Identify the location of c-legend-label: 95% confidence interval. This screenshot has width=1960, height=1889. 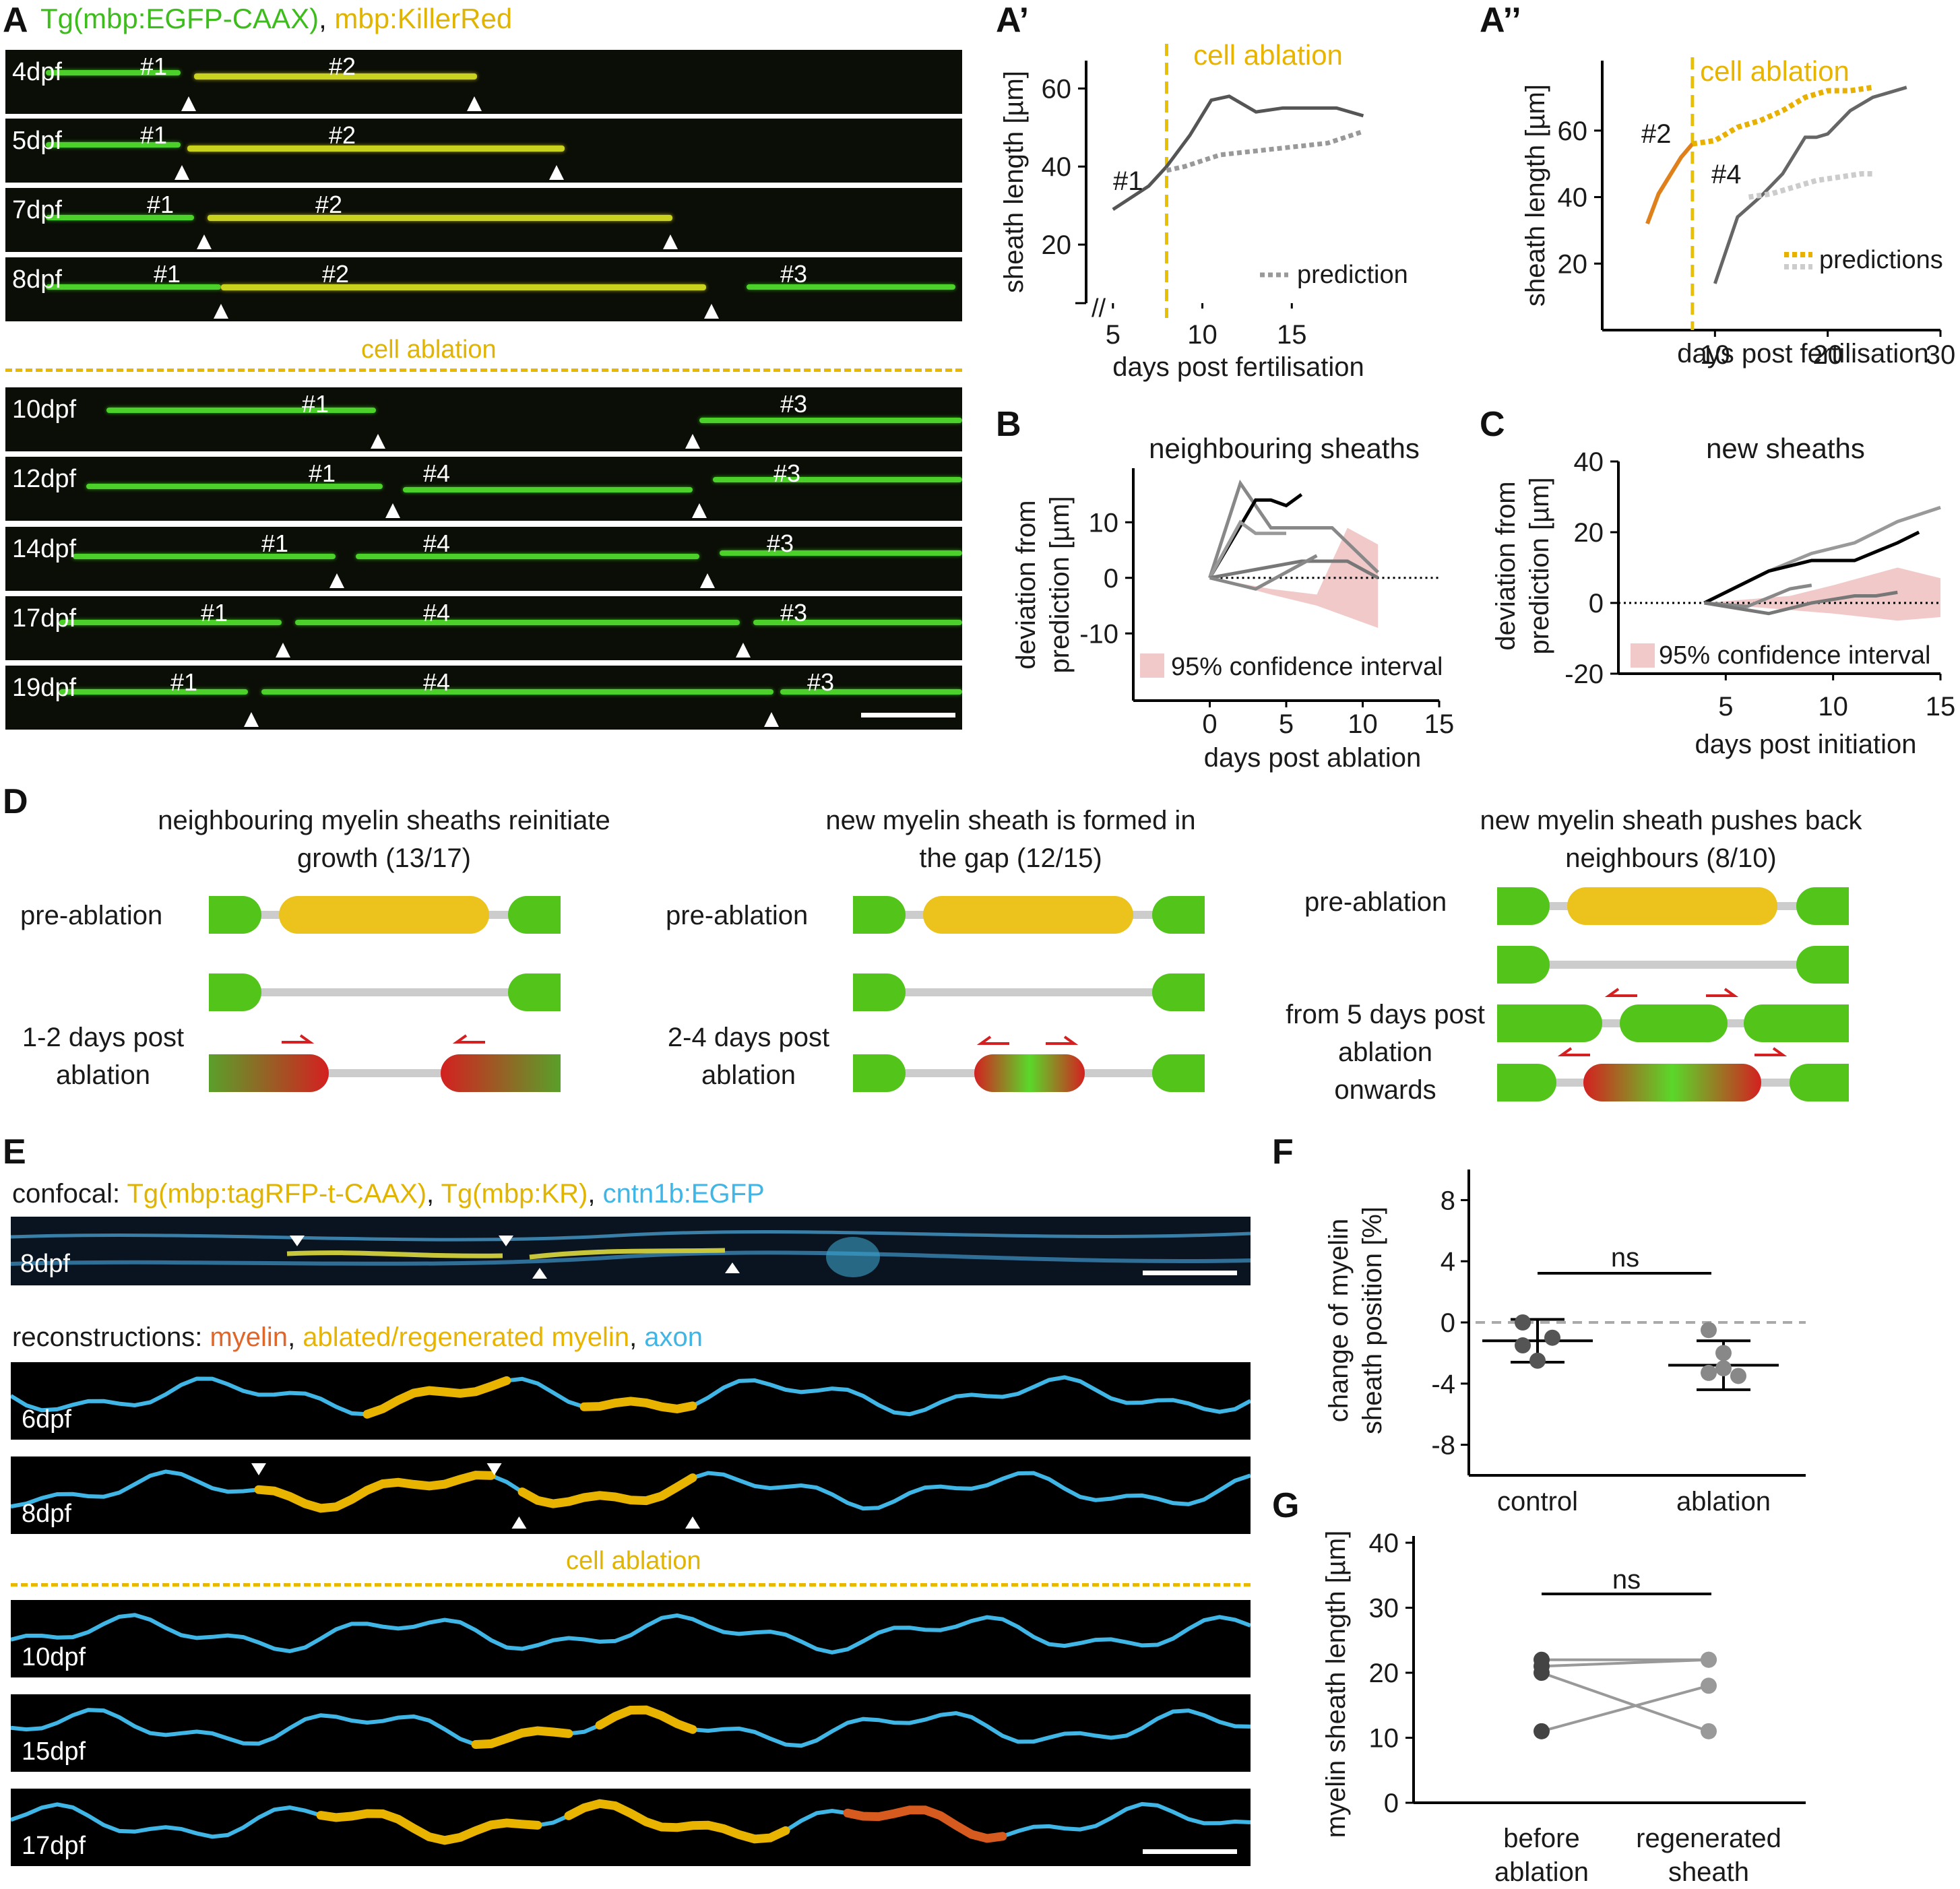
(1795, 655).